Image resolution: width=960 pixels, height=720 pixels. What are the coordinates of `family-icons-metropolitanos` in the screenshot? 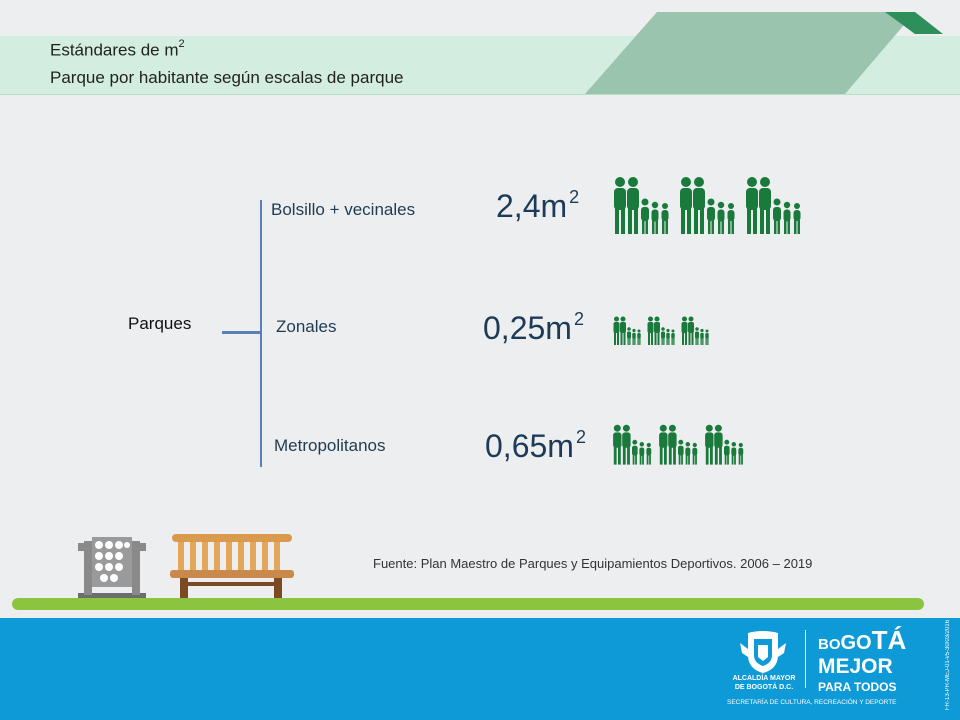 It's located at (678, 445).